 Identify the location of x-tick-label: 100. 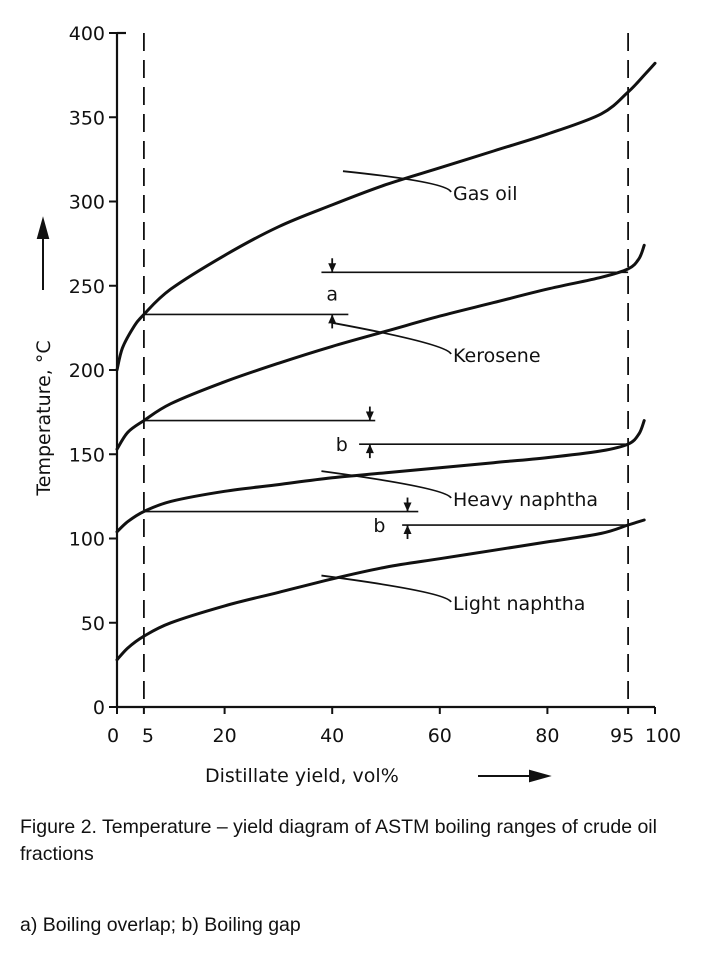
(663, 736).